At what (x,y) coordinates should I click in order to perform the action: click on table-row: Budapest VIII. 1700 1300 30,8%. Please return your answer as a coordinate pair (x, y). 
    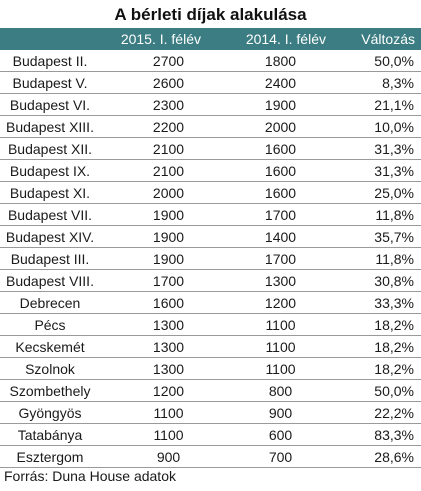
    Looking at the image, I should click on (210, 280).